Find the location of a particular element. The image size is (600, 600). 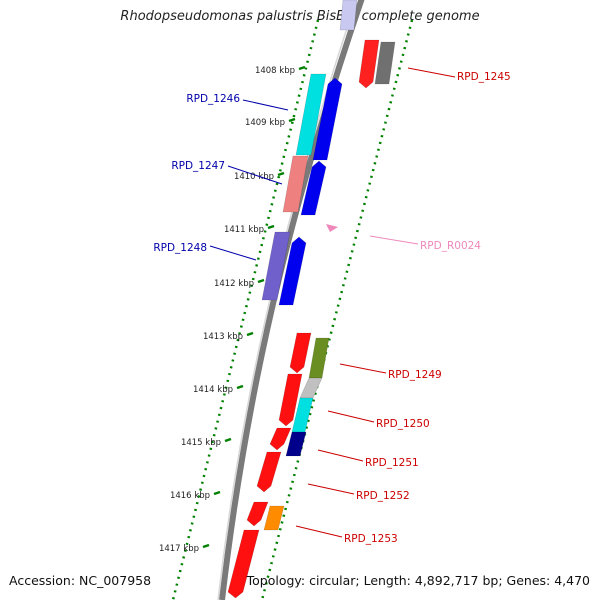

scale-tick-label: 1413 kbp is located at coordinates (223, 337).